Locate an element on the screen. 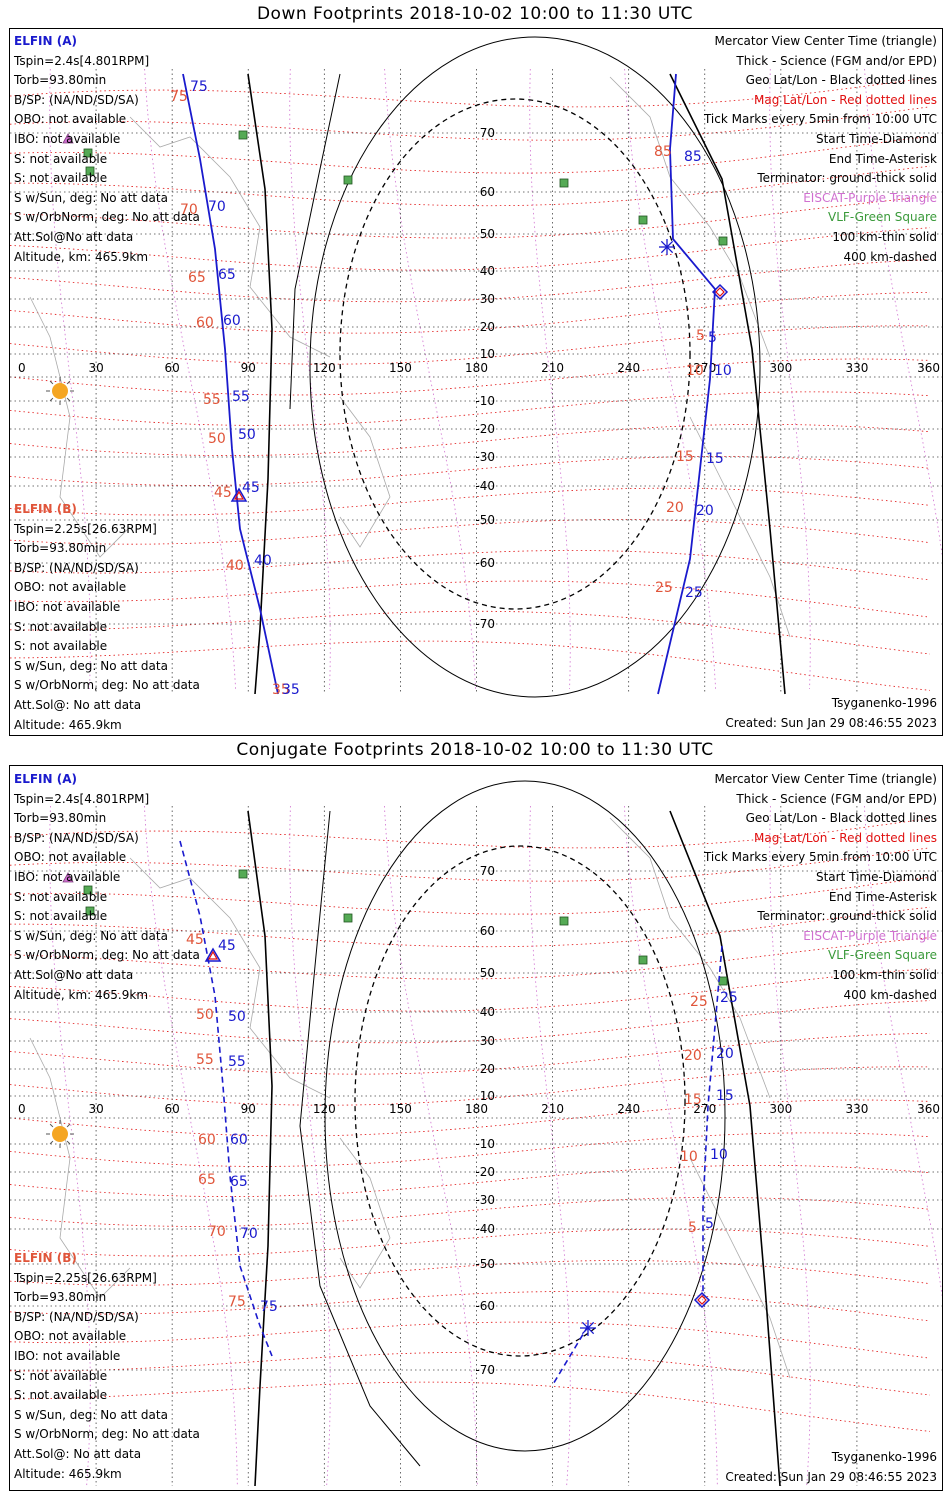 The image size is (950, 1500). track-tick-label-orange: 65 is located at coordinates (207, 1180).